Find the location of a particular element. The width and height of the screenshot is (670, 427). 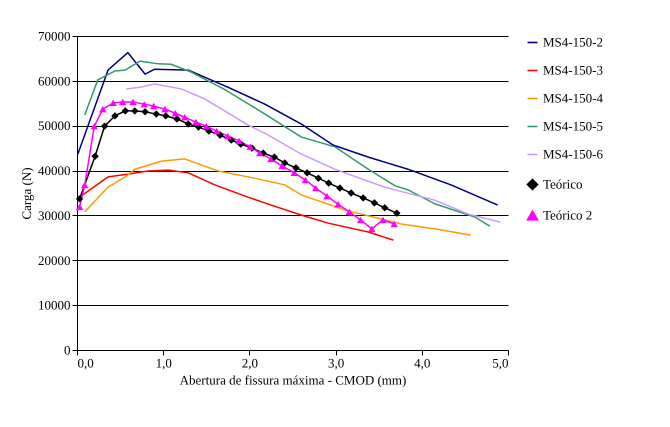

legend-label: Teórico 2 is located at coordinates (567, 215).